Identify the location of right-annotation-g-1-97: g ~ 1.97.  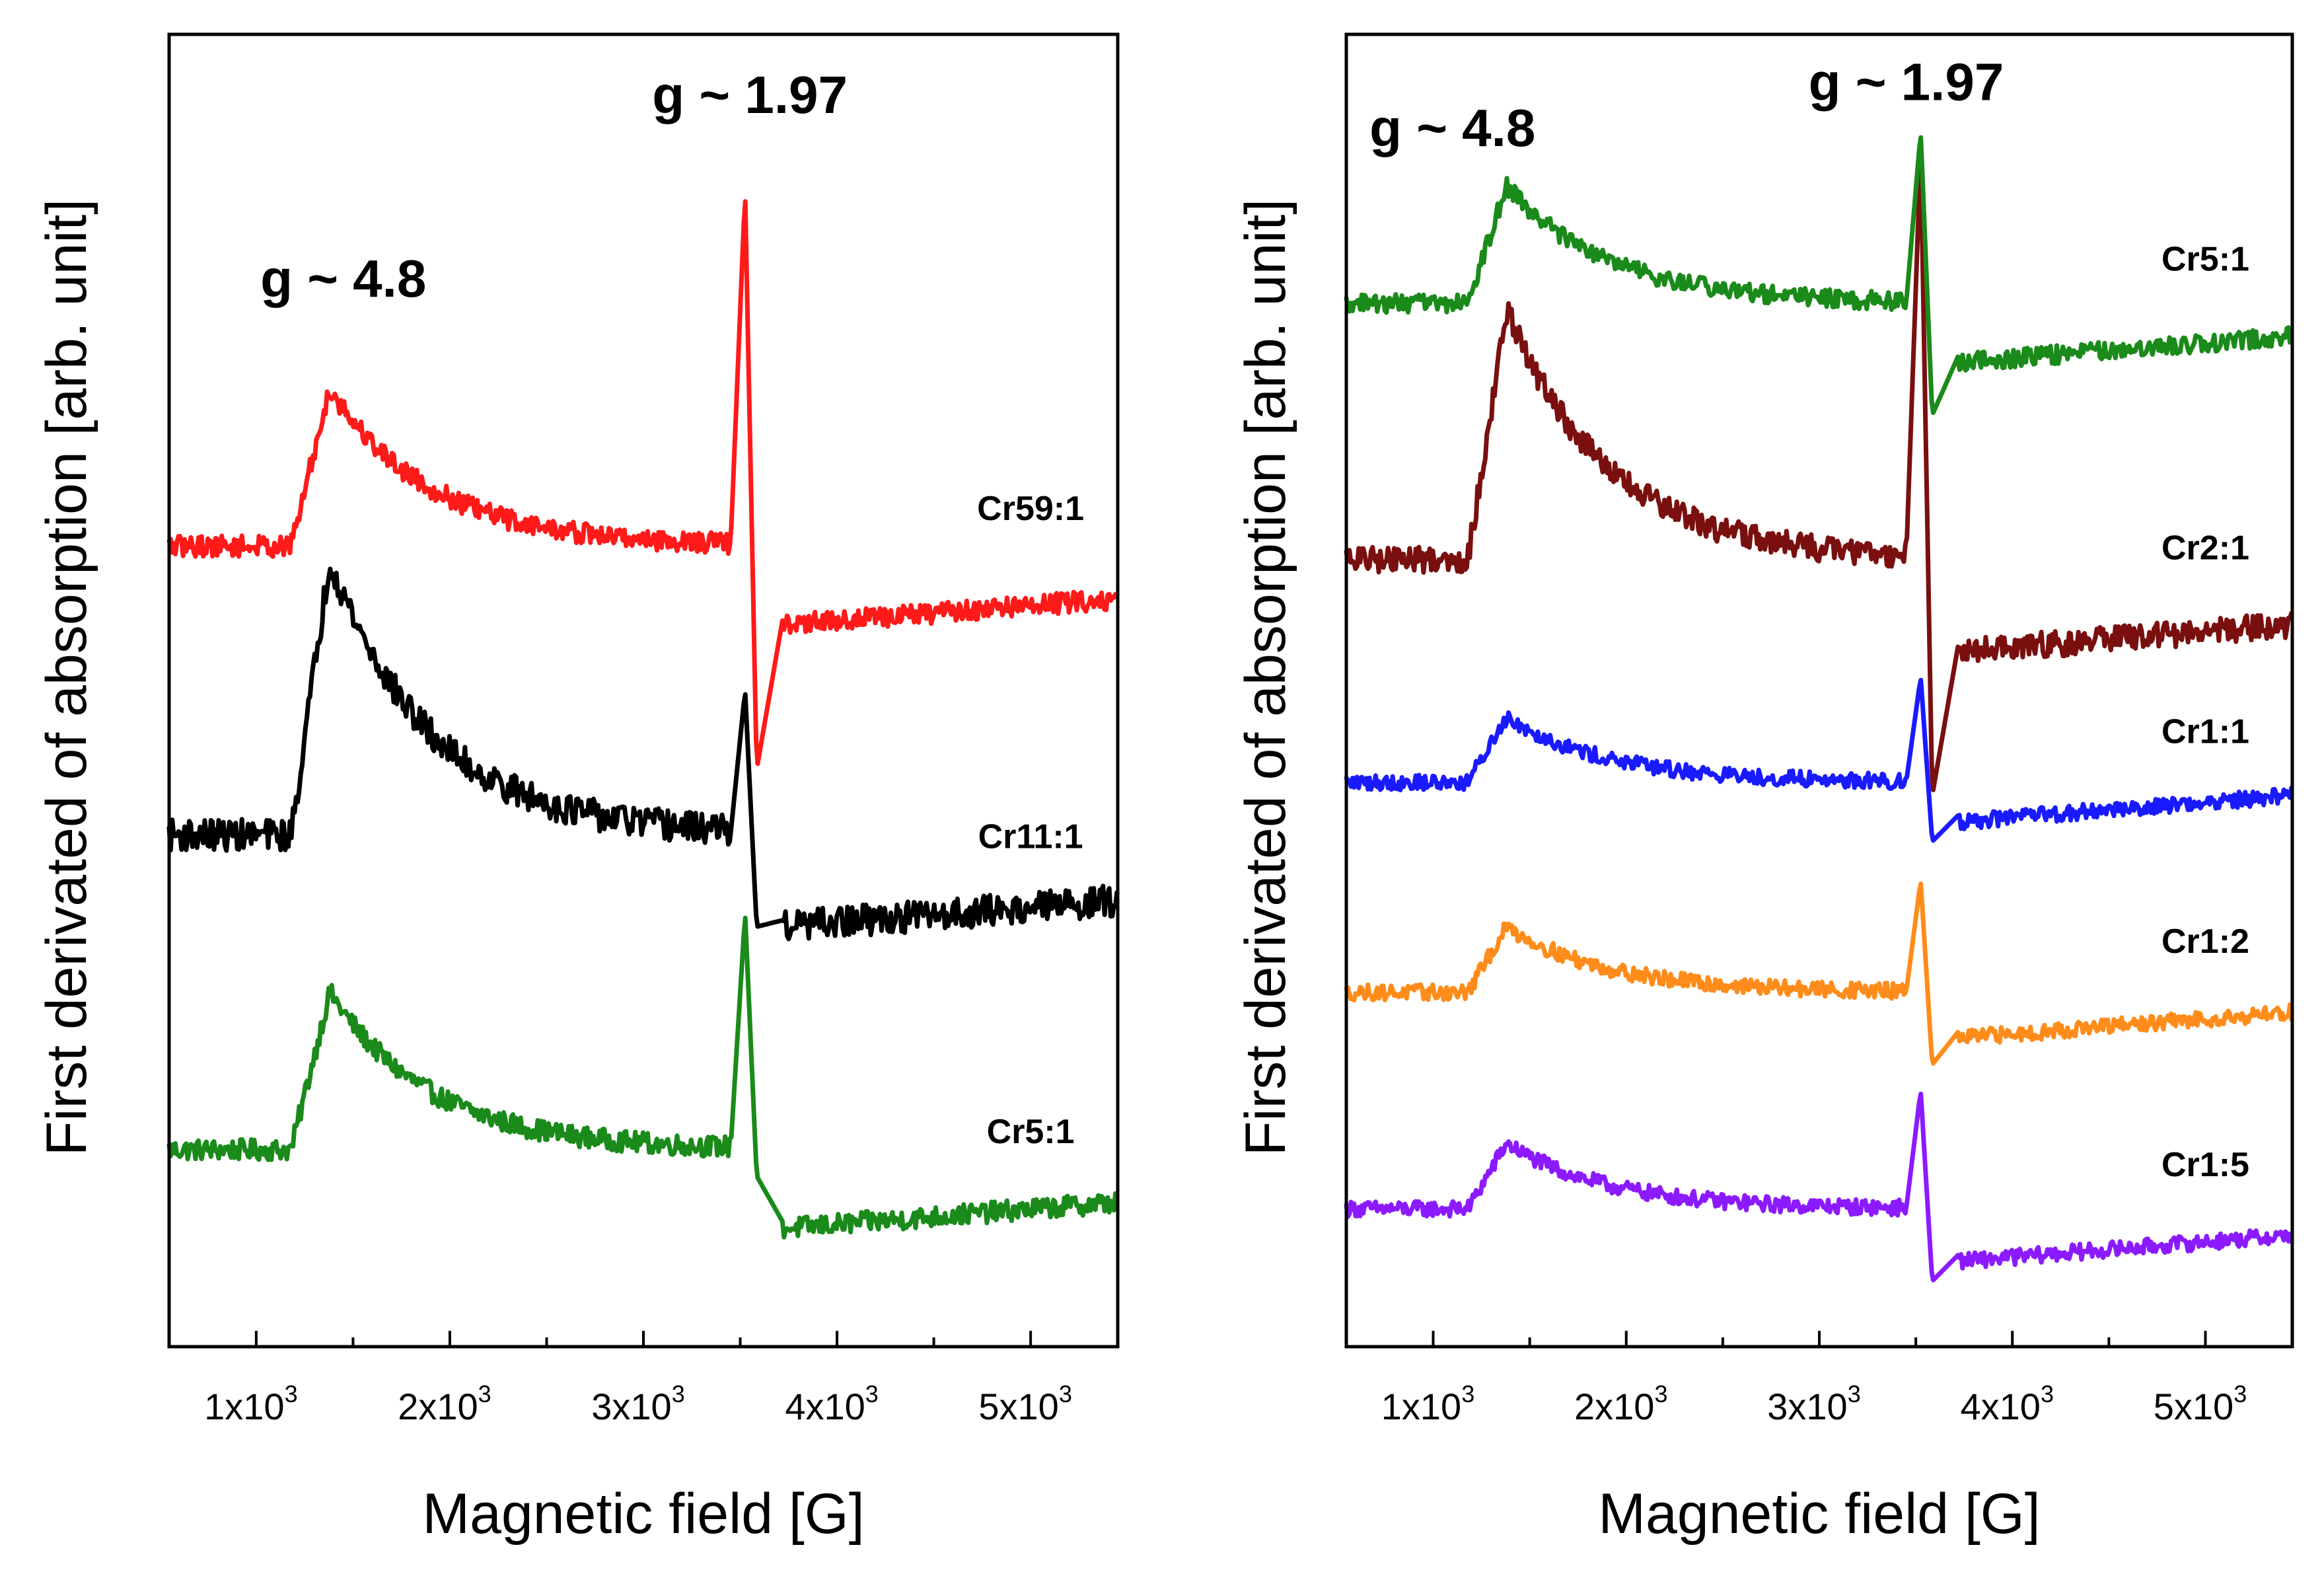
(1906, 81).